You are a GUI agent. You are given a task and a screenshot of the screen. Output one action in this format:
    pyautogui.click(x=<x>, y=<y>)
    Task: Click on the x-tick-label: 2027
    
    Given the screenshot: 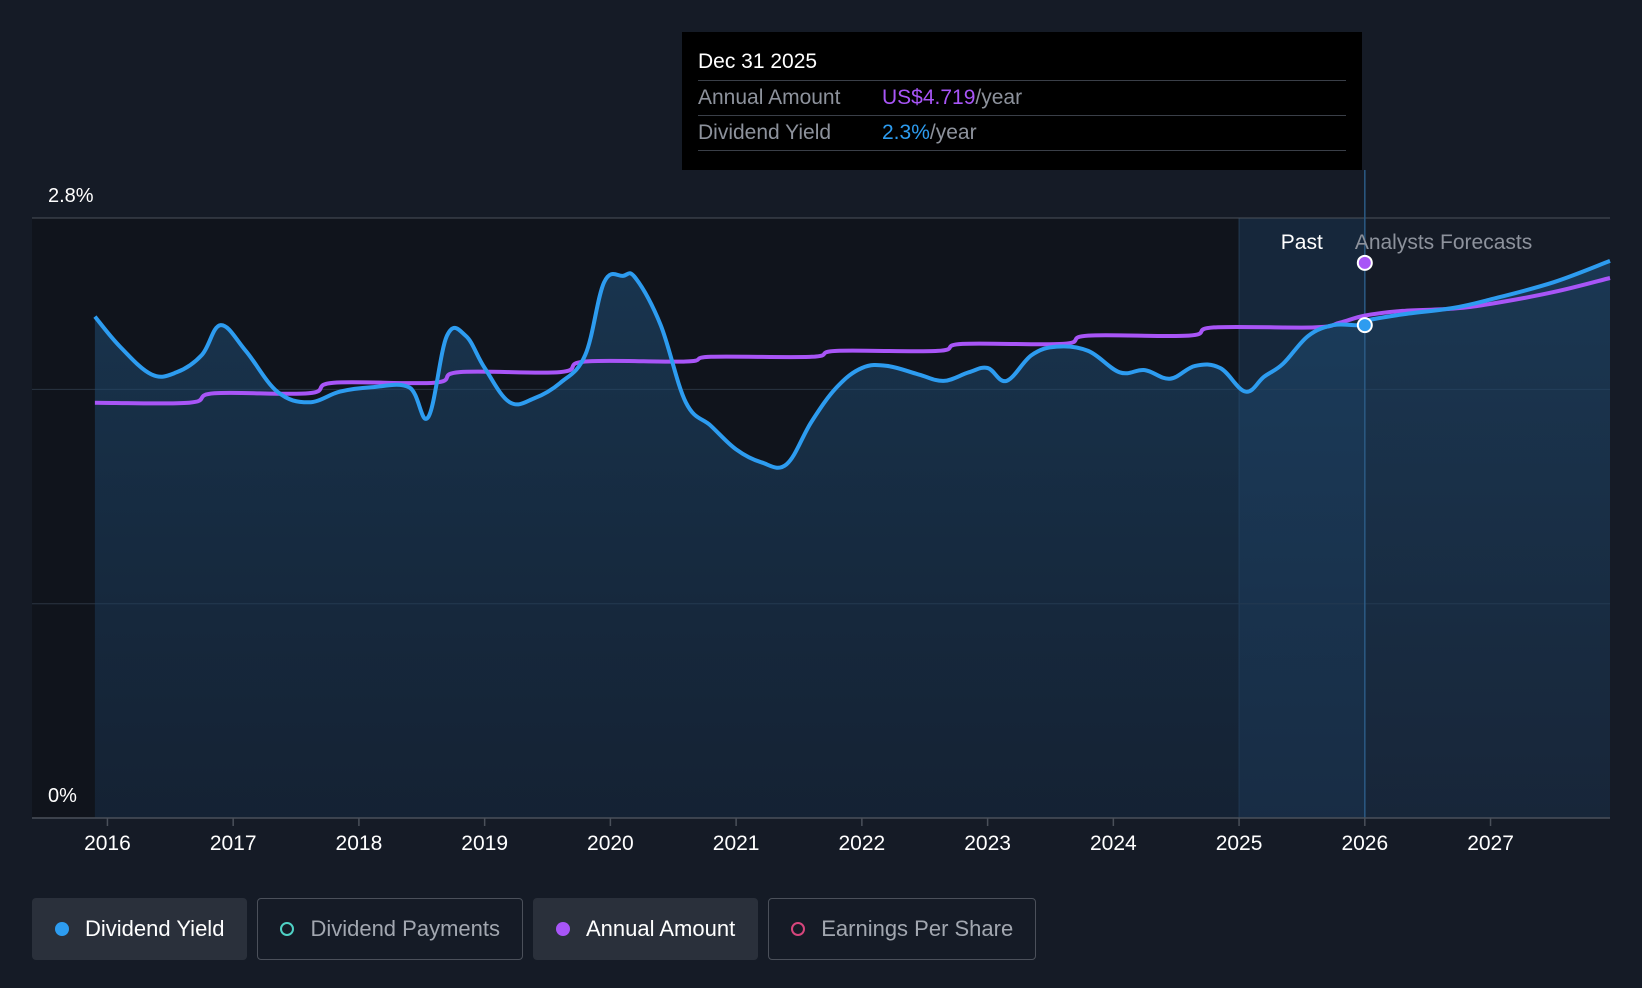 What is the action you would take?
    pyautogui.click(x=1490, y=843)
    